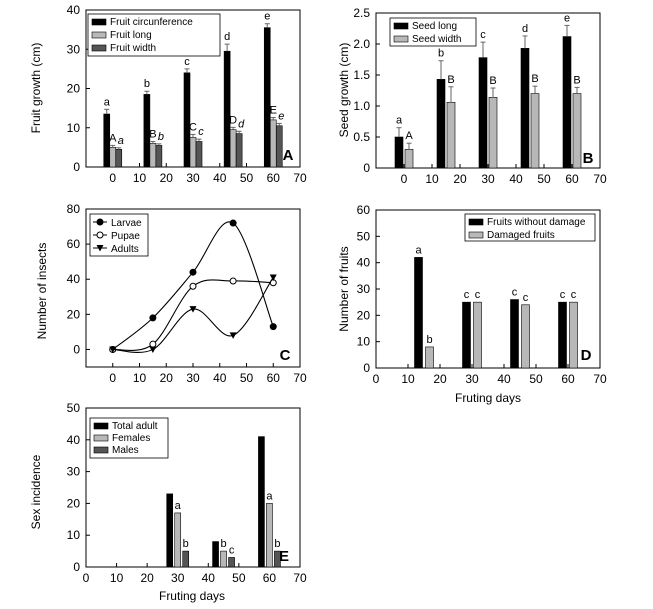 This screenshot has width=653, height=609. Describe the element at coordinates (131, 35) in the screenshot. I see `legend-label: Fruit long` at that location.